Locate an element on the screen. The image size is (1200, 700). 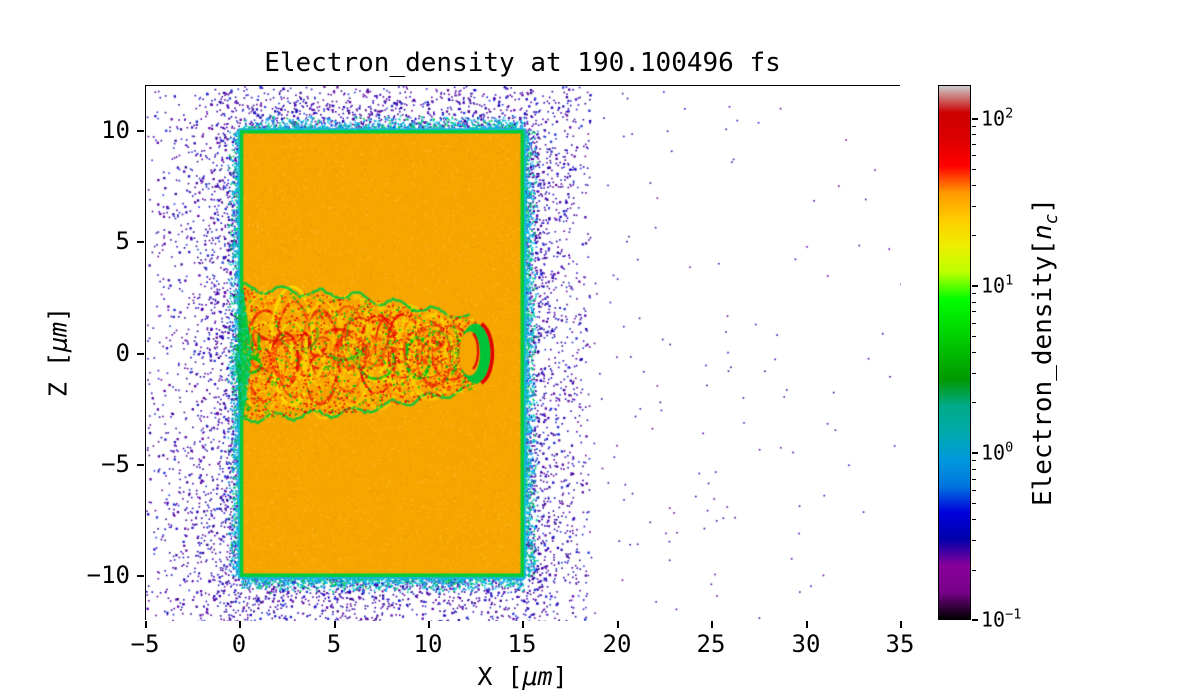
colorbar is located at coordinates (954, 352).